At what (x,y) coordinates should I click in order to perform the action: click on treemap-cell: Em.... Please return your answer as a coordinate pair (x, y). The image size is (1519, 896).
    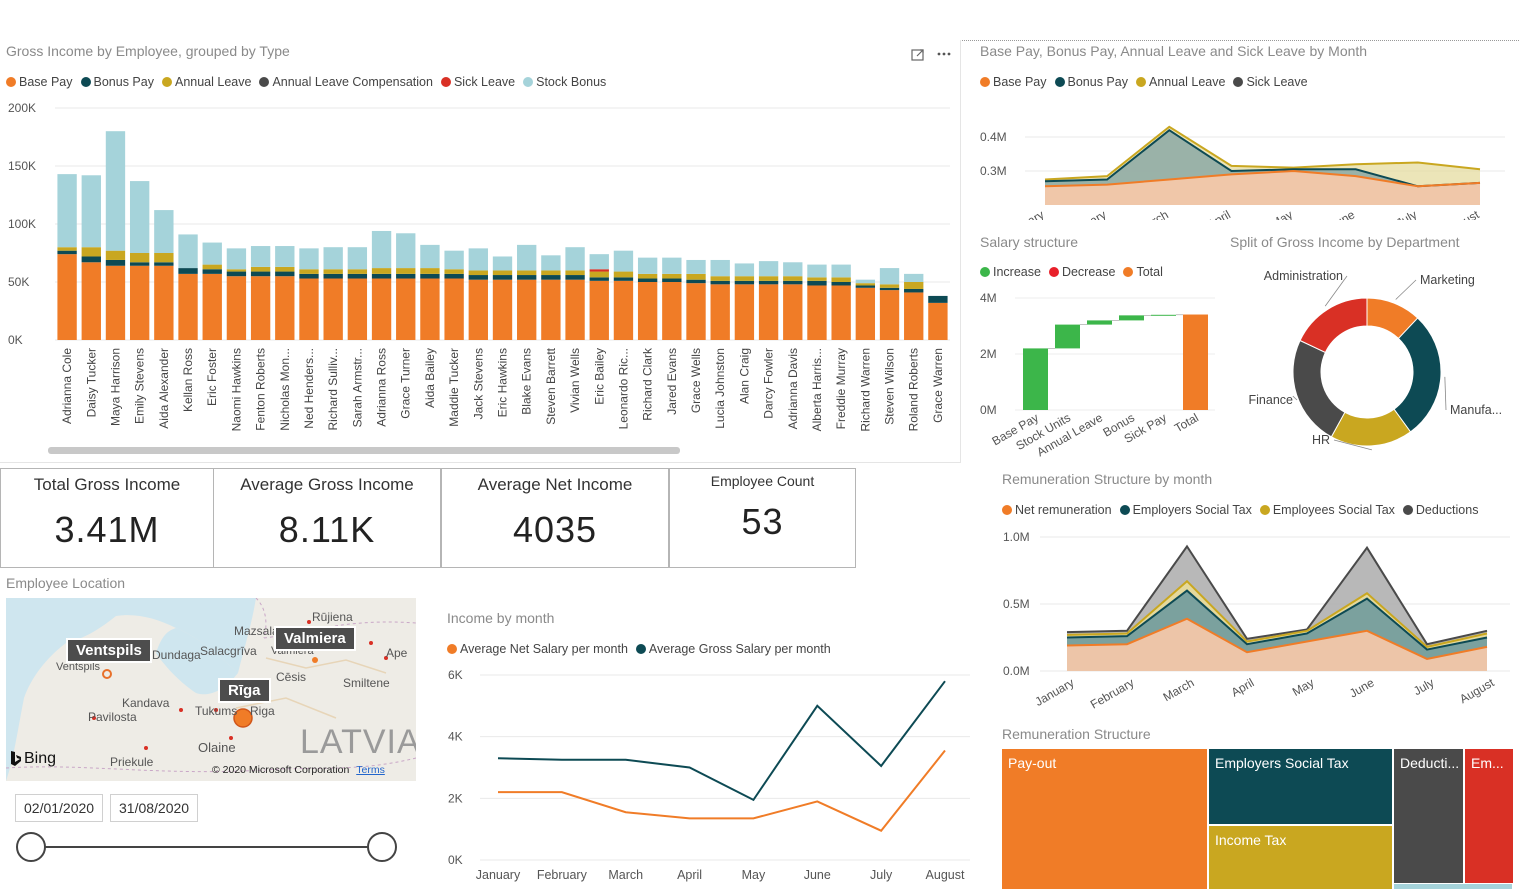
    Looking at the image, I should click on (1489, 816).